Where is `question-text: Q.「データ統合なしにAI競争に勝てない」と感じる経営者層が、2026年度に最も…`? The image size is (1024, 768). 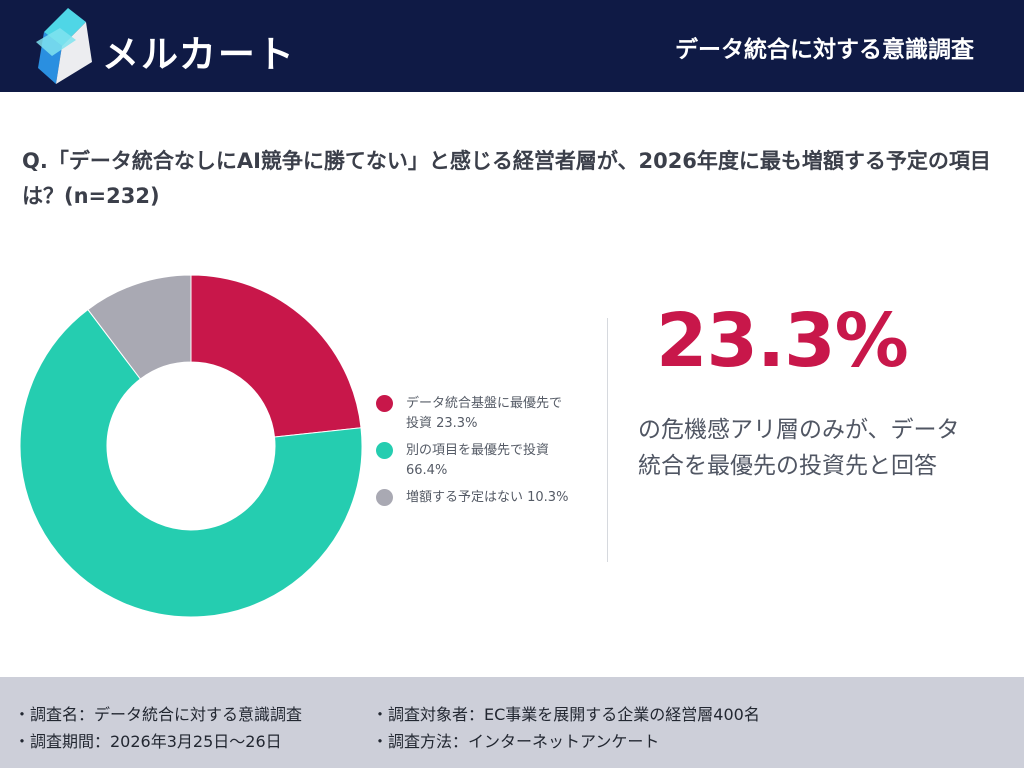
question-text: Q.「データ統合なしにAI競争に勝てない」と感じる経営者層が、2026年度に最も… is located at coordinates (506, 178).